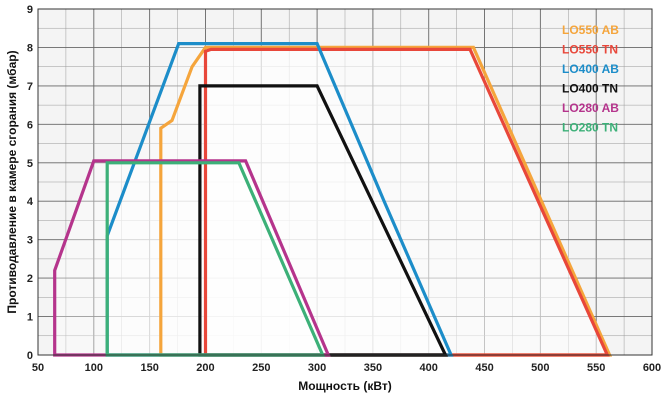 This screenshot has height=400, width=665. What do you see at coordinates (149, 368) in the screenshot?
I see `x-tick-label: 150` at bounding box center [149, 368].